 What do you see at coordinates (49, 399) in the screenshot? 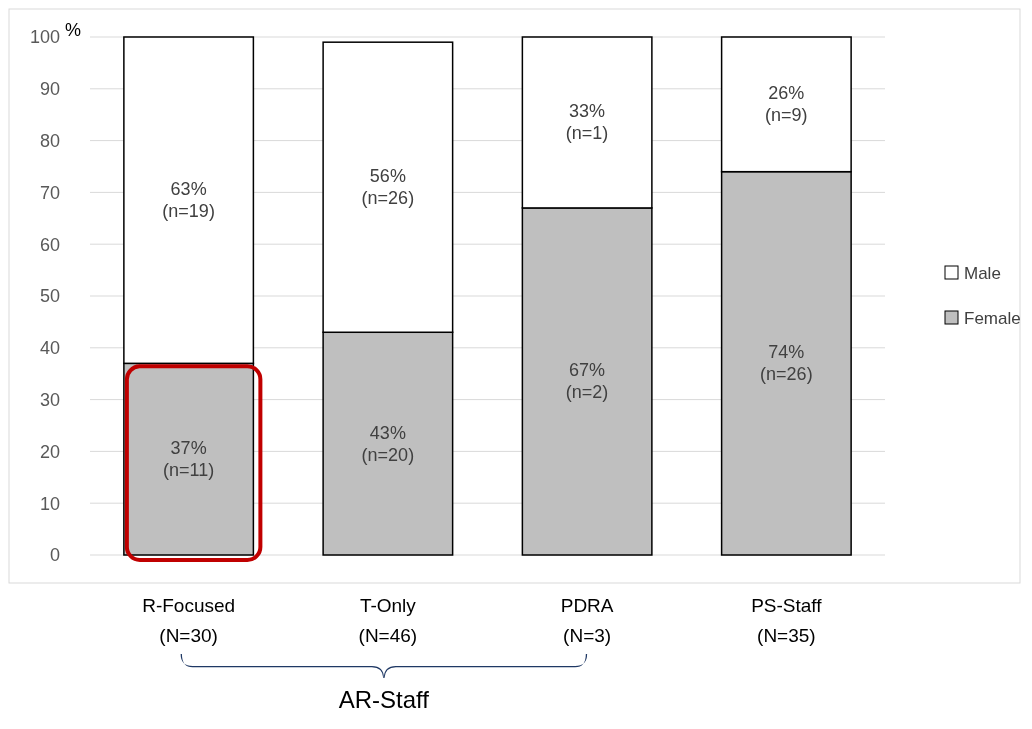
I see `y-tick-label: 30` at bounding box center [49, 399].